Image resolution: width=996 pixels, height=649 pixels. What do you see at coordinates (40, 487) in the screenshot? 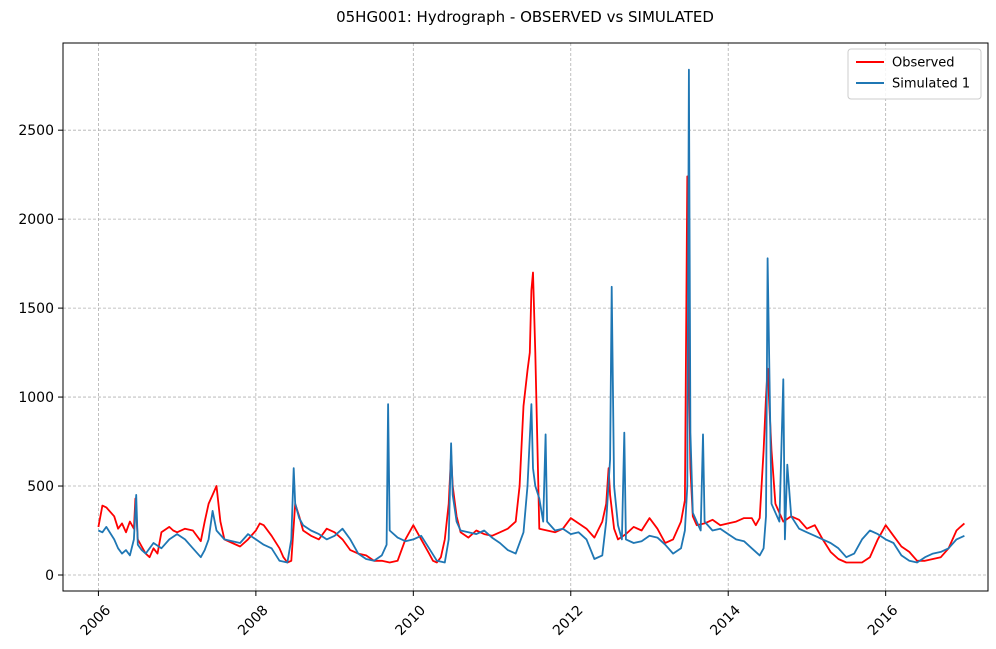
I see `y-tick-label: 500` at bounding box center [40, 487].